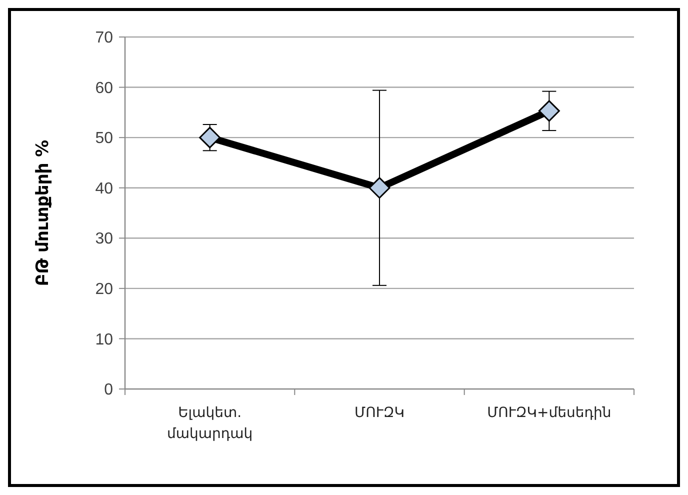 This screenshot has height=495, width=688. I want to click on y-tick-label: 60, so click(104, 88).